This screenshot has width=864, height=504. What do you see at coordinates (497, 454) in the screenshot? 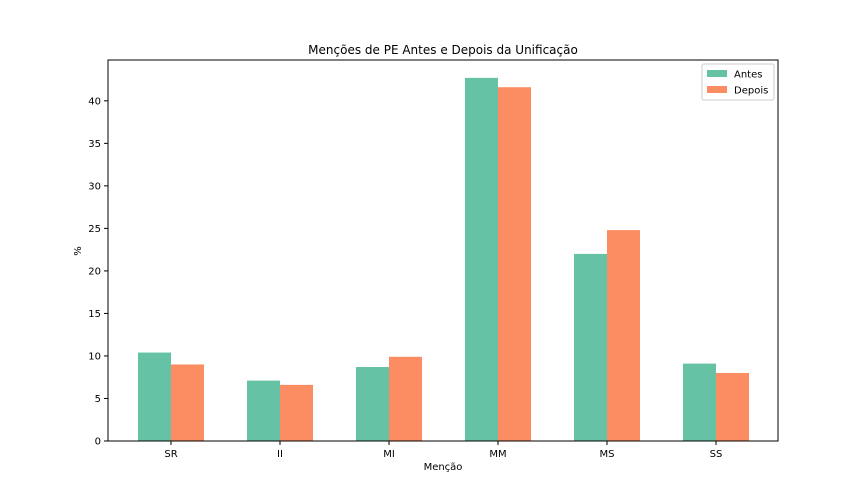
I see `x-tick-label: MM` at bounding box center [497, 454].